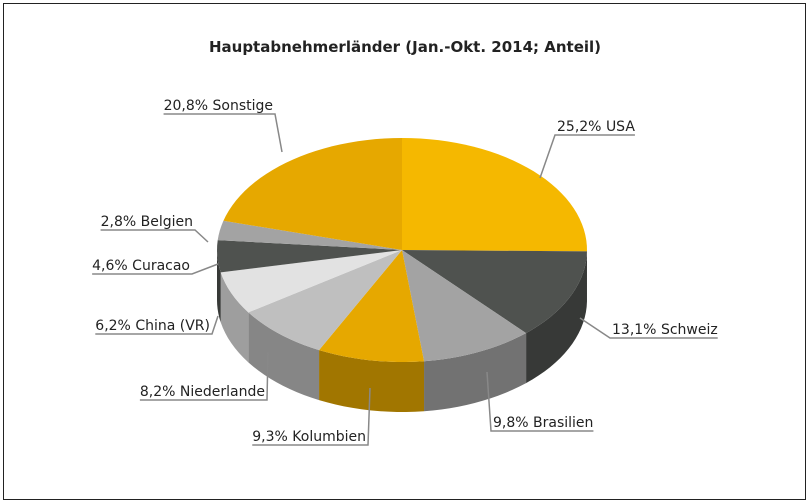 Image resolution: width=810 pixels, height=504 pixels. I want to click on slice-category-label: China (VR), so click(172, 326).